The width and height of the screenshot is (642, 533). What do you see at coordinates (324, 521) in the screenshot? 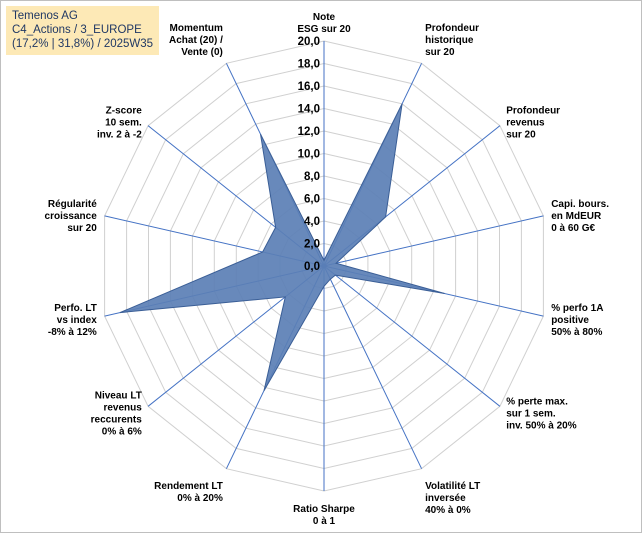
I see `axis-label-line: 0 à 1` at bounding box center [324, 521].